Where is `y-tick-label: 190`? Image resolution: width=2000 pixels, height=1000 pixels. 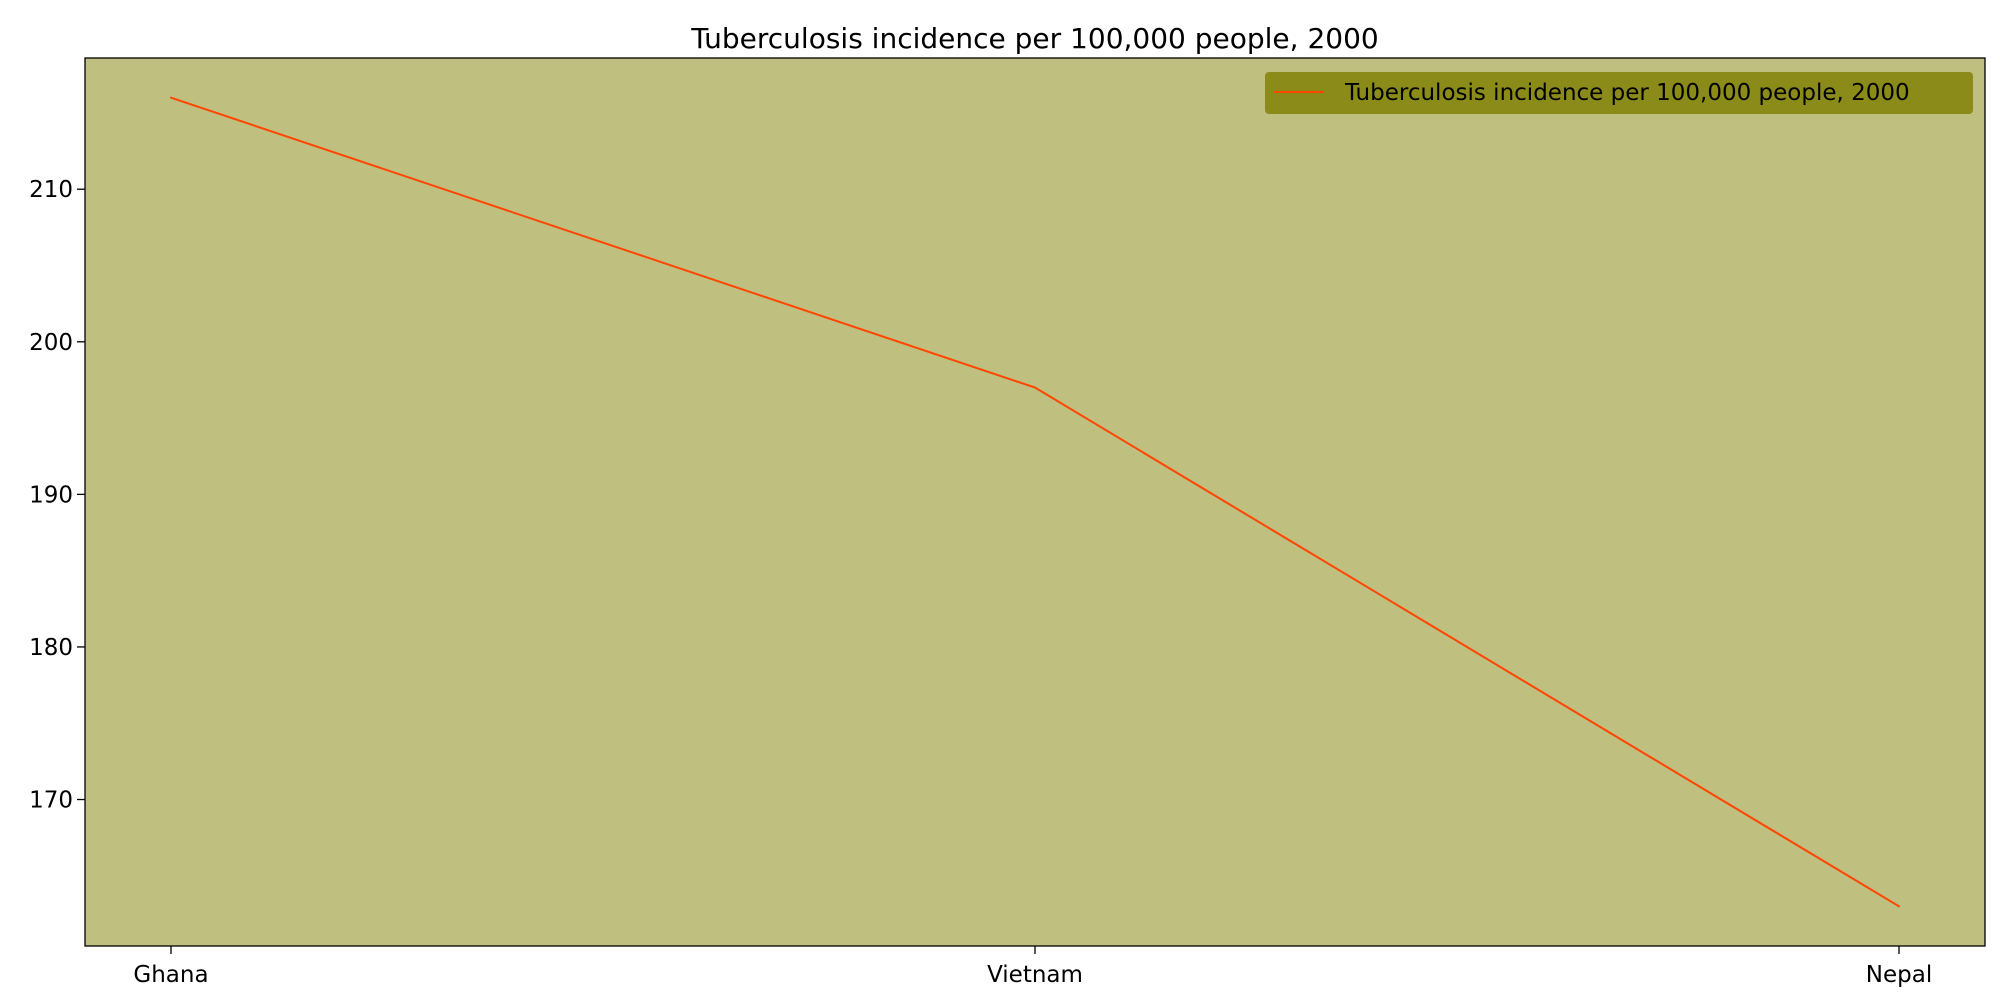 y-tick-label: 190 is located at coordinates (51, 495).